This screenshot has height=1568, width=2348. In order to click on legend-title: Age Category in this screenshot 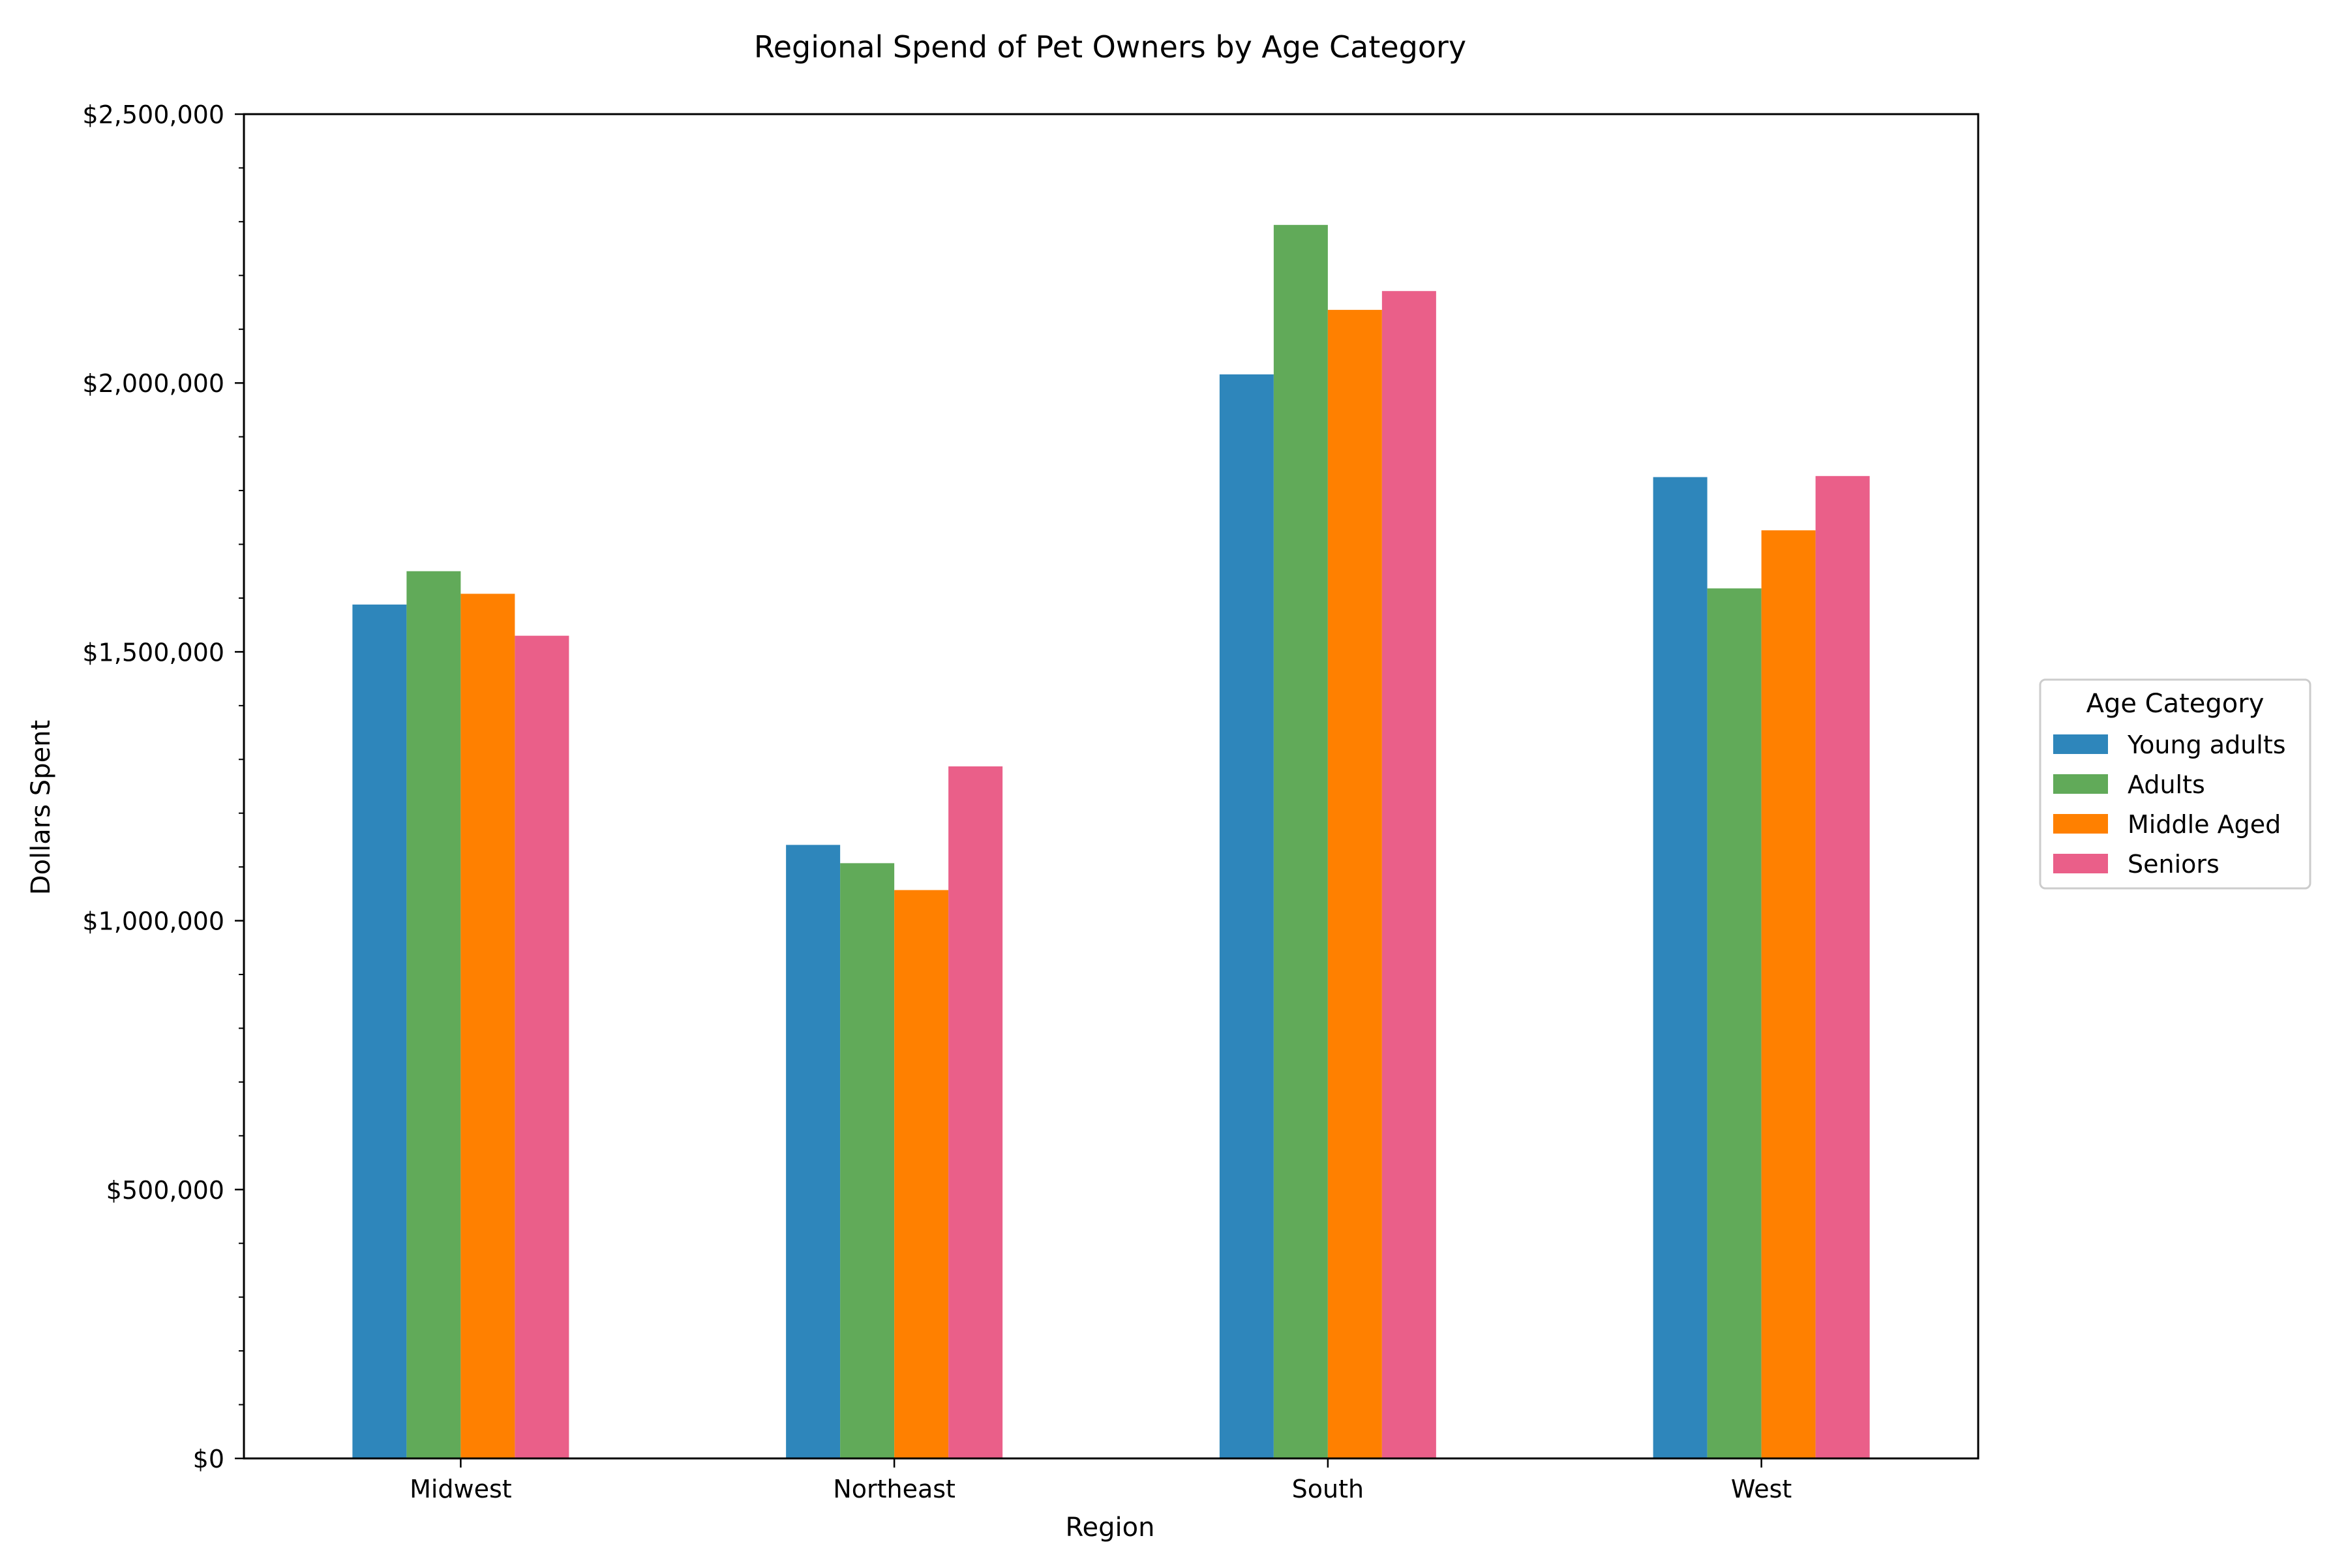, I will do `click(2175, 704)`.